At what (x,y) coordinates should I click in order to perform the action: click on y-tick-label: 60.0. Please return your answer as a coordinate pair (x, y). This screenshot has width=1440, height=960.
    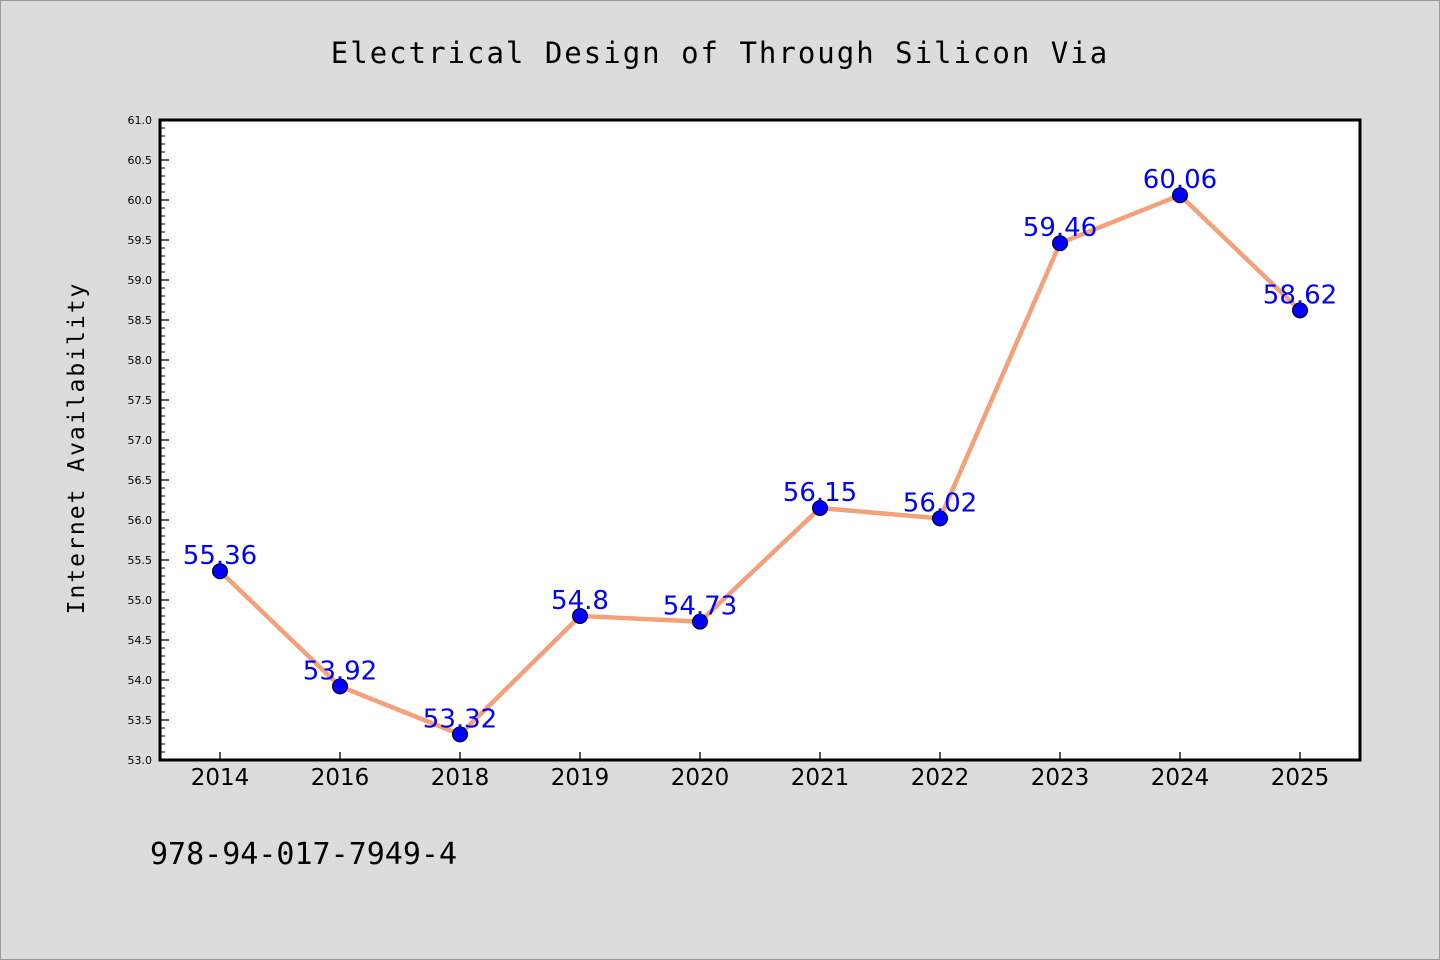
    Looking at the image, I should click on (140, 200).